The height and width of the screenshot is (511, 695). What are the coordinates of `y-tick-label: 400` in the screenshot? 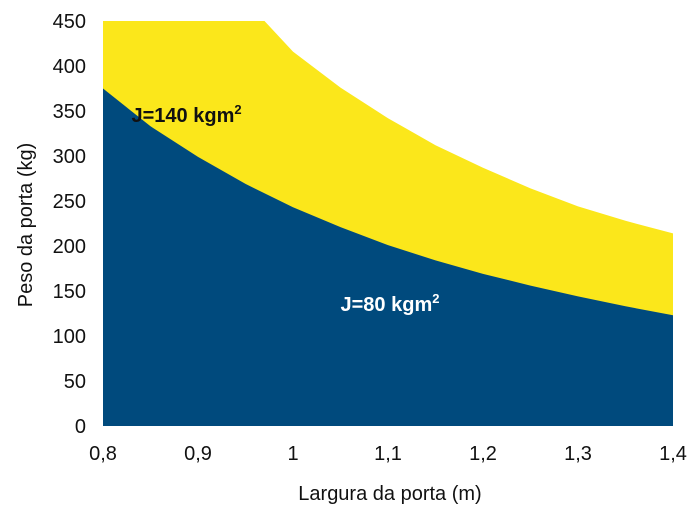 It's located at (69, 67).